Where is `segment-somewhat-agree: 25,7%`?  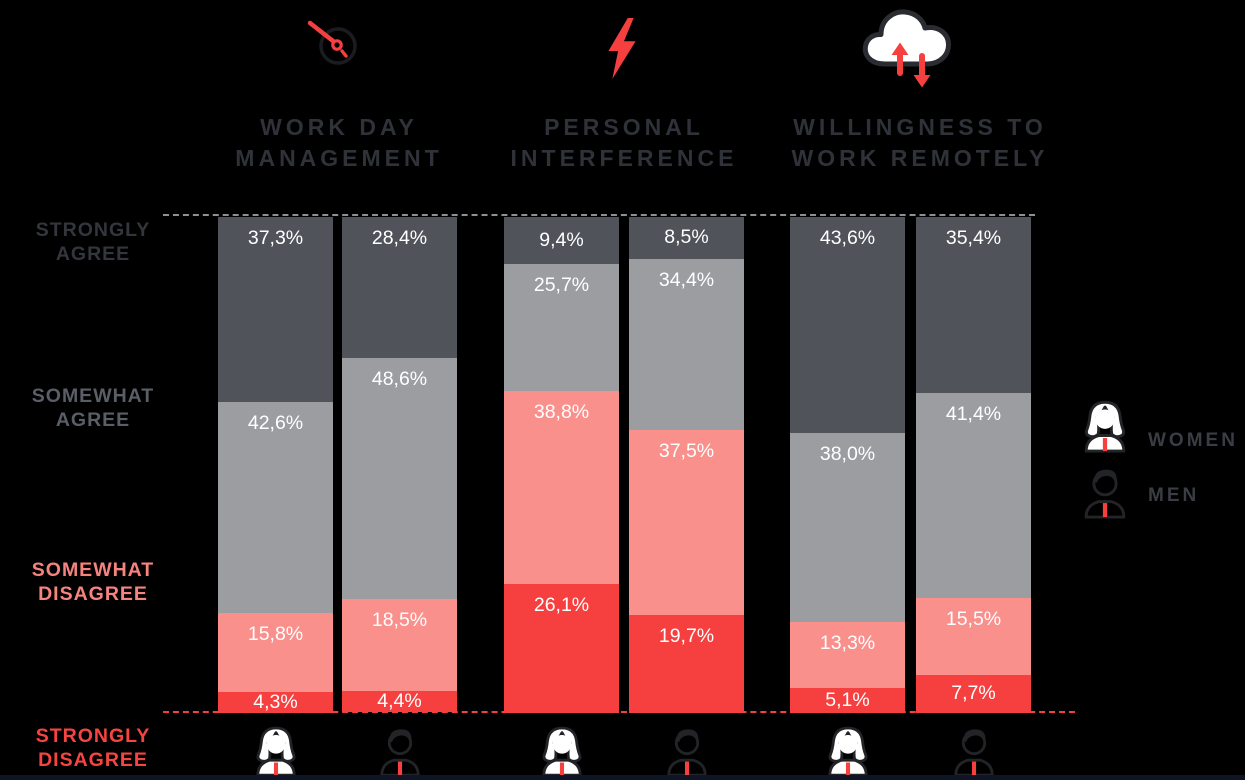 segment-somewhat-agree: 25,7% is located at coordinates (561, 327).